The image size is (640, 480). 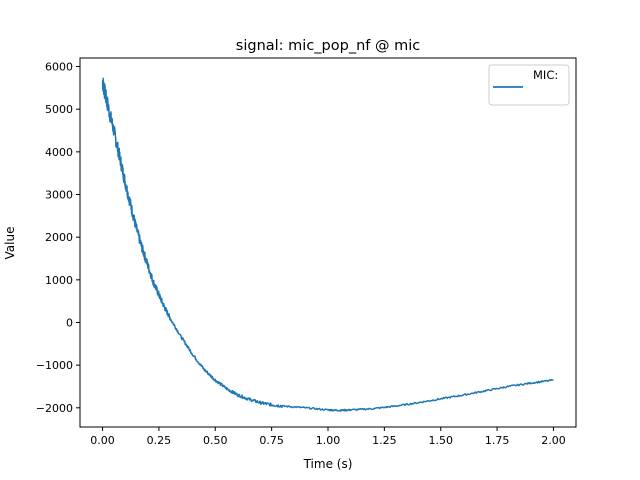 I want to click on legend-label: MIC:, so click(x=545, y=75).